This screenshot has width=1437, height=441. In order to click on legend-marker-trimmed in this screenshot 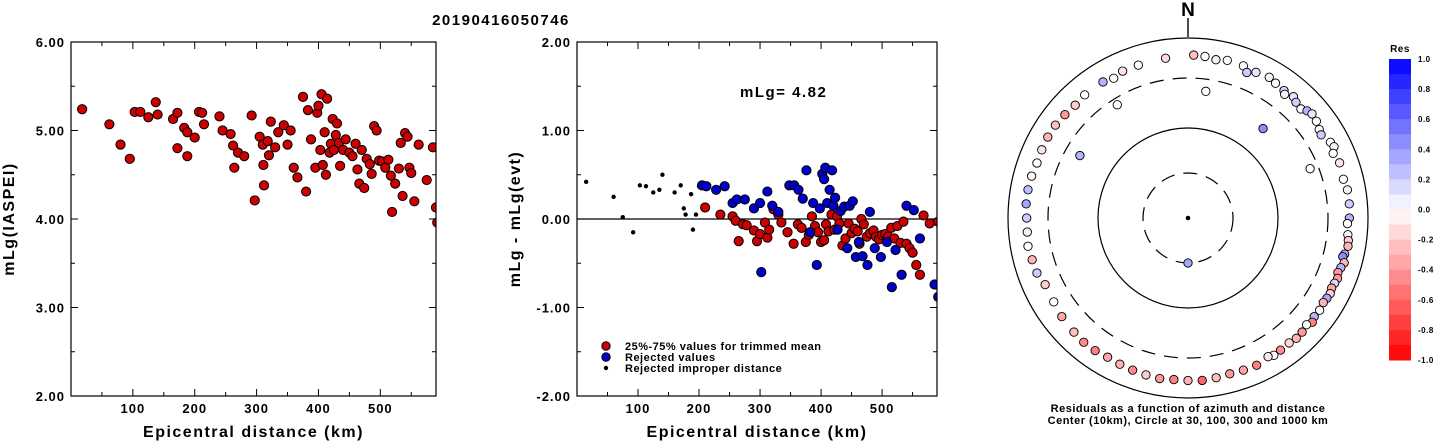, I will do `click(606, 346)`.